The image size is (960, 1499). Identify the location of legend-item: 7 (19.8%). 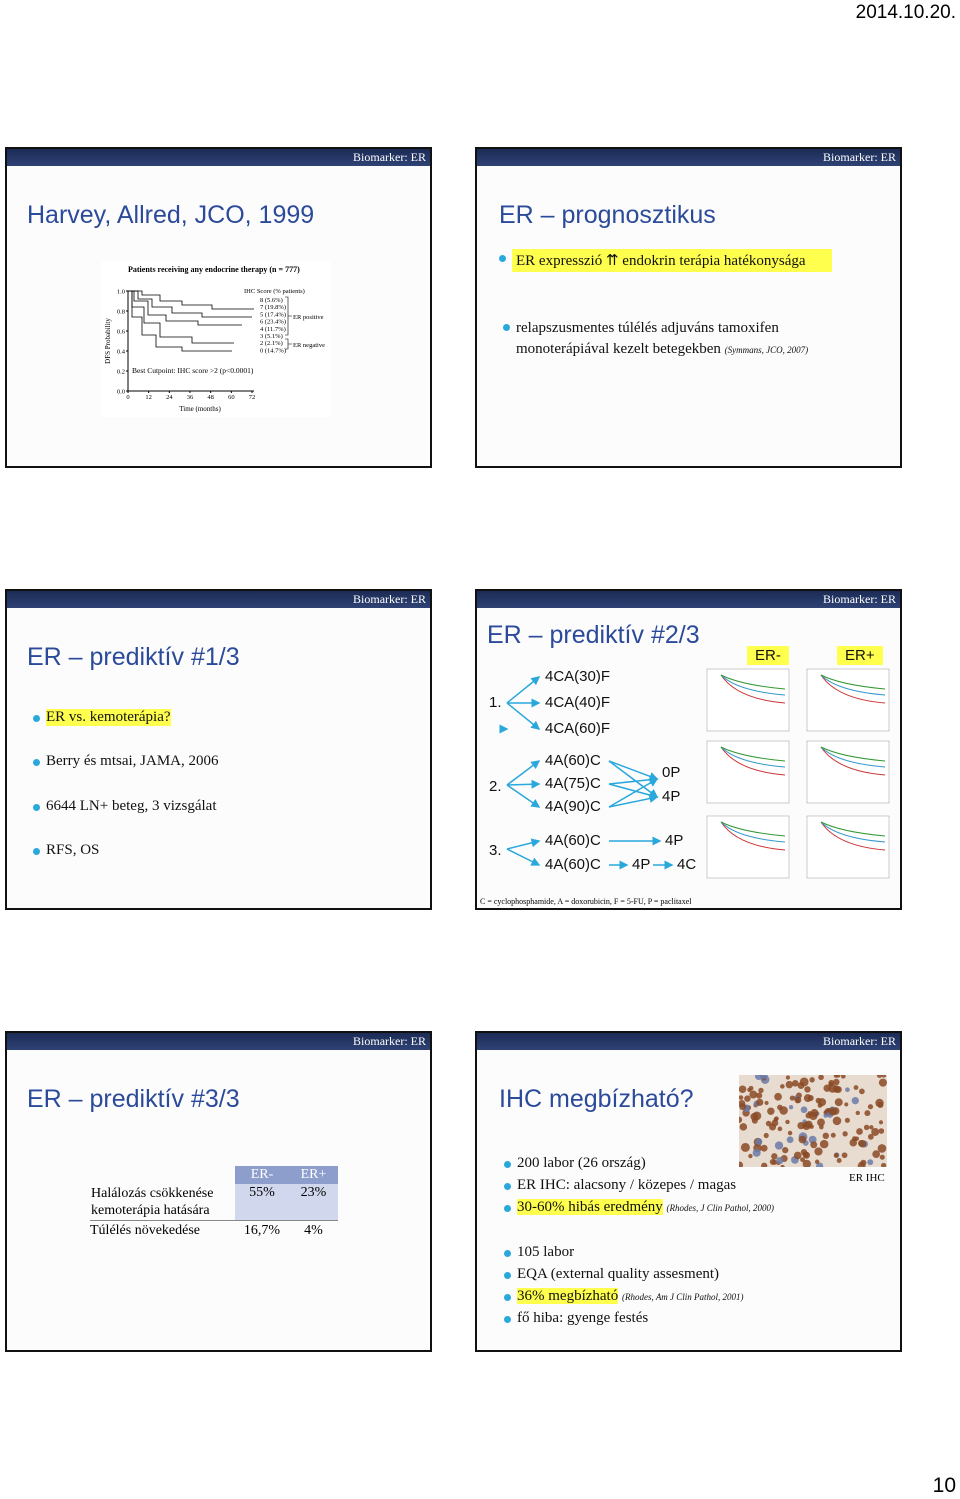
(273, 307).